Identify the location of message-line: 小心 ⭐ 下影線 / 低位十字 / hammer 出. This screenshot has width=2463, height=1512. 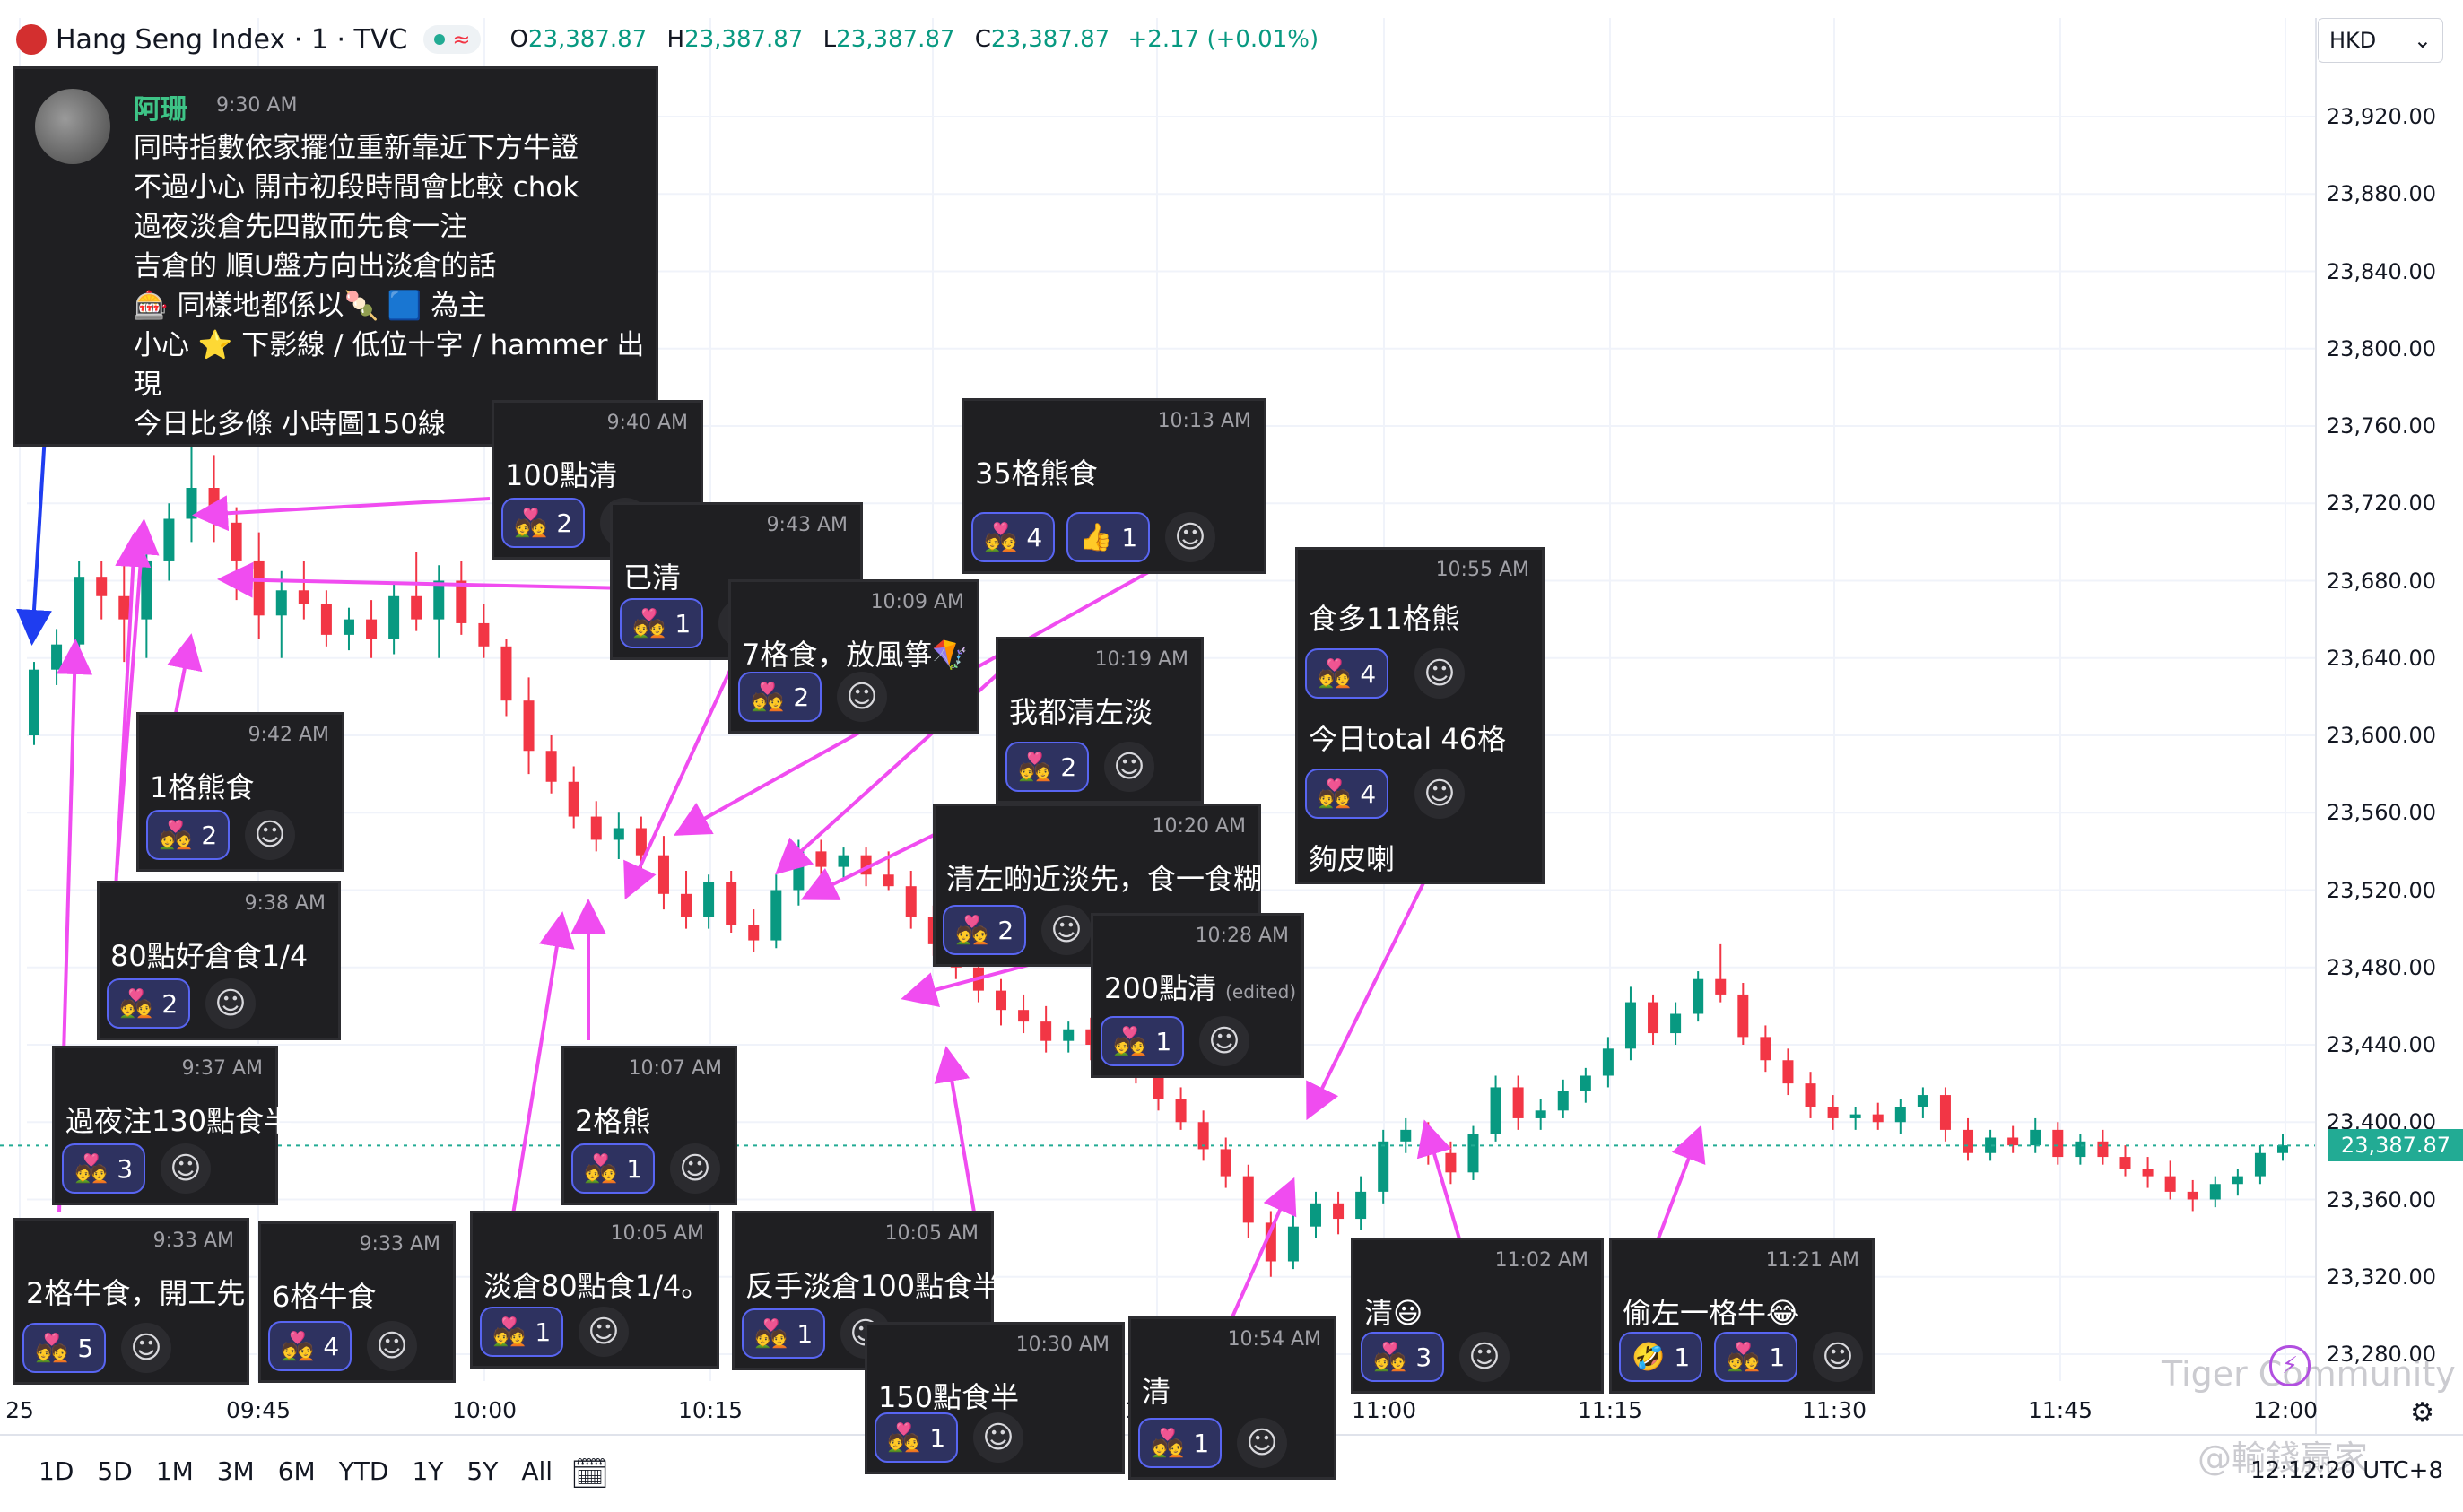
(389, 345).